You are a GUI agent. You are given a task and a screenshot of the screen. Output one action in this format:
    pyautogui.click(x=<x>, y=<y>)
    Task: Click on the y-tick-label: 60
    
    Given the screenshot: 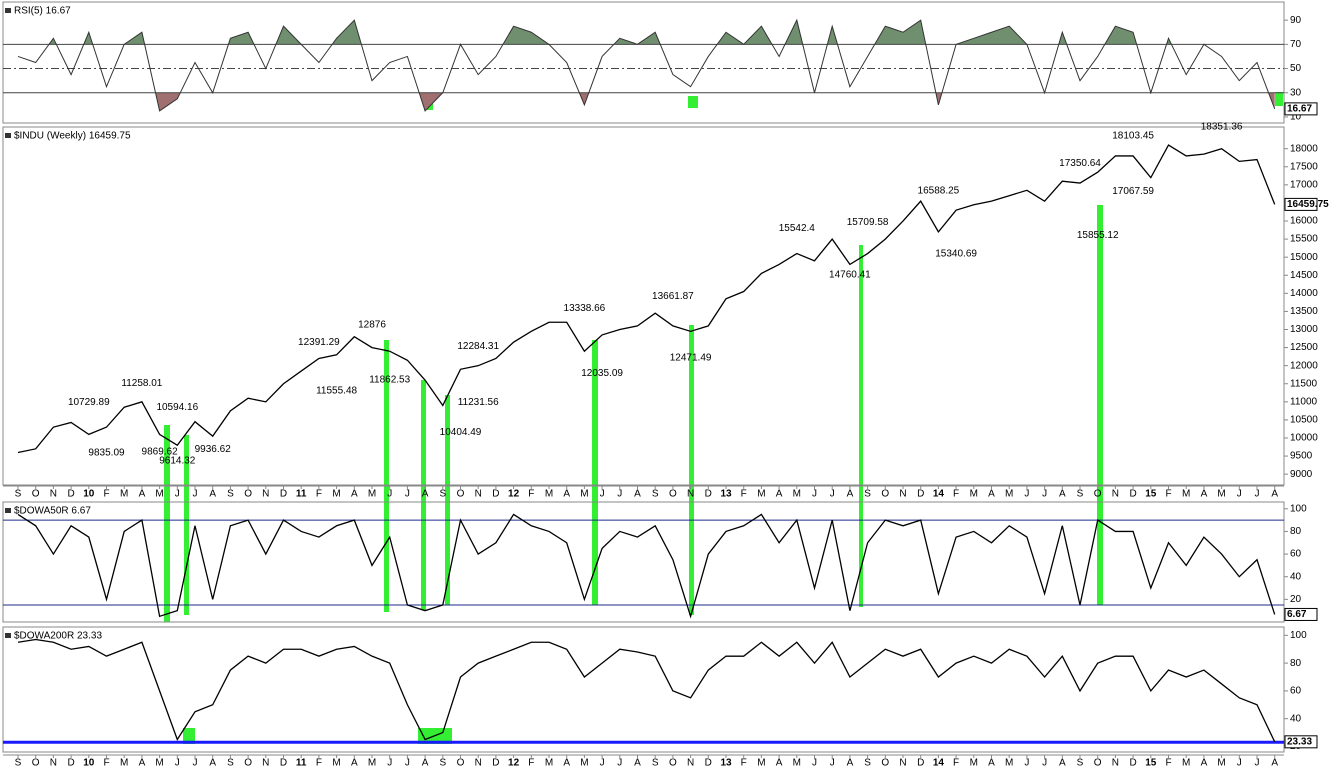 What is the action you would take?
    pyautogui.click(x=1296, y=691)
    